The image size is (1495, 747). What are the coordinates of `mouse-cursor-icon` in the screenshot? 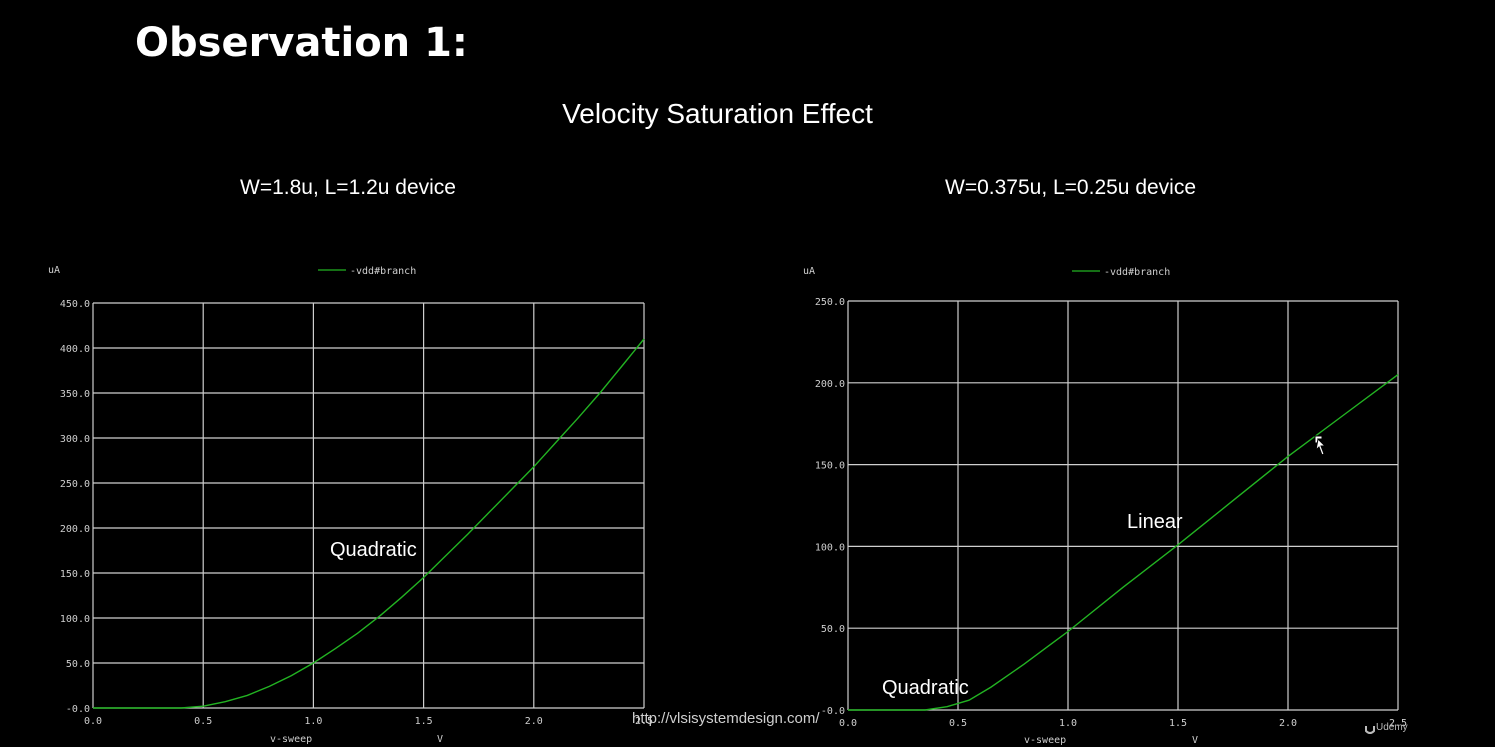 It's located at (1320, 445).